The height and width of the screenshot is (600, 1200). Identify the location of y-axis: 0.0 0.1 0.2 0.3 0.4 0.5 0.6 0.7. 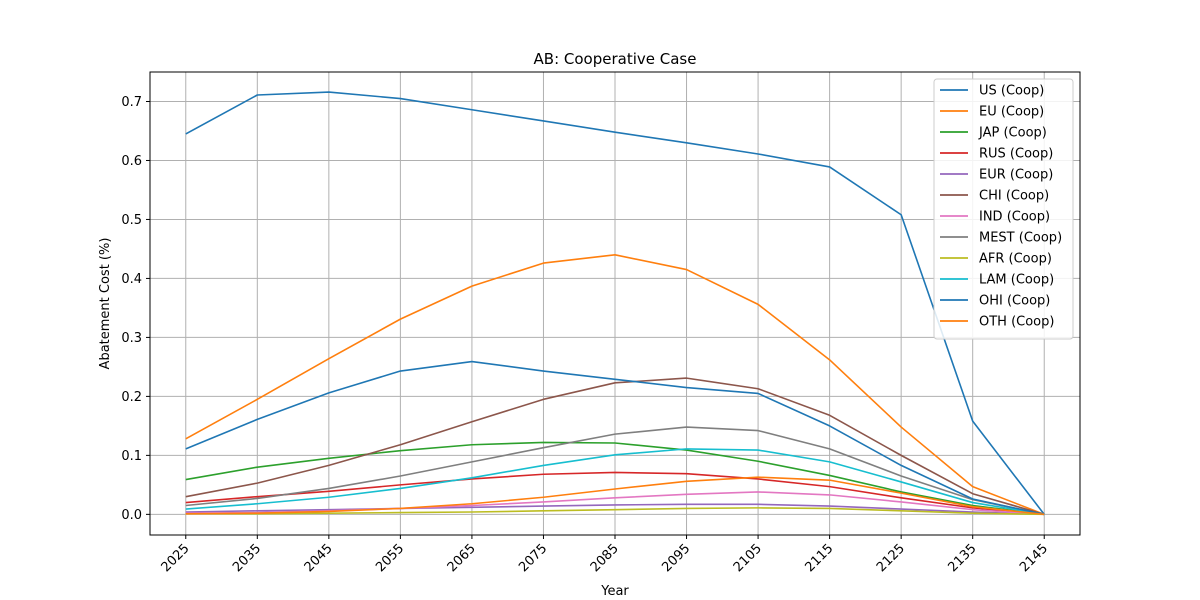
(135, 309).